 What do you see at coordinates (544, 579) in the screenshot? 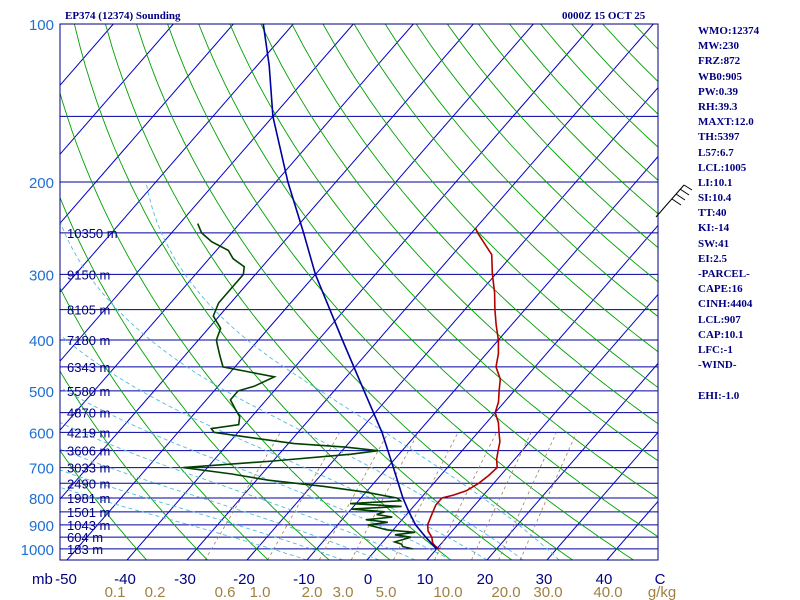
I see `temperature-tick-label: 30` at bounding box center [544, 579].